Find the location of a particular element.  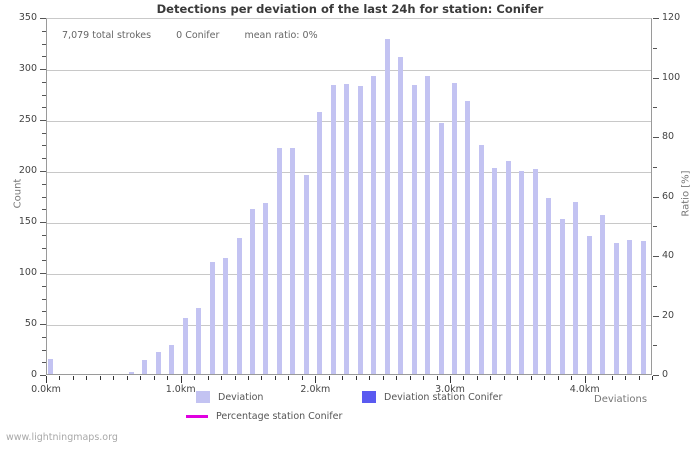

y-axis-left-tick-label: 250 is located at coordinates (27, 119).